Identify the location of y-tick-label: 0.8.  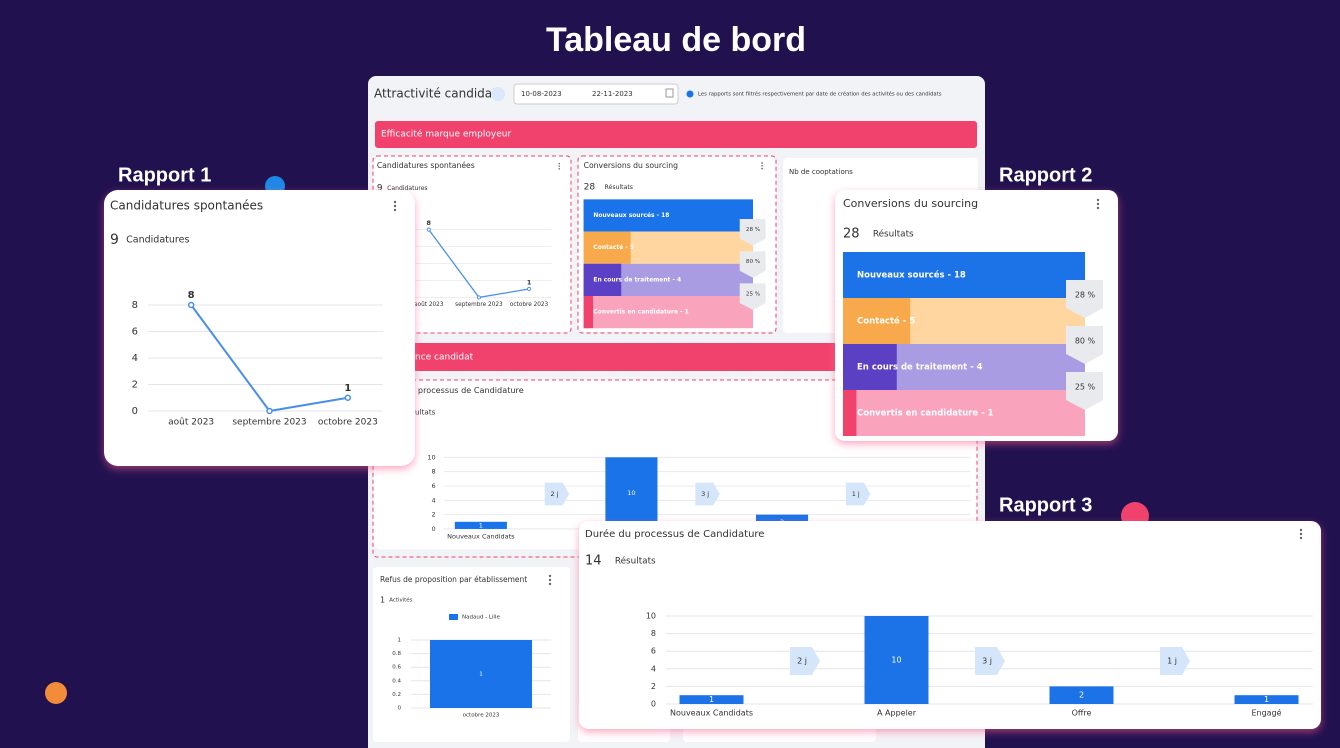
(396, 654).